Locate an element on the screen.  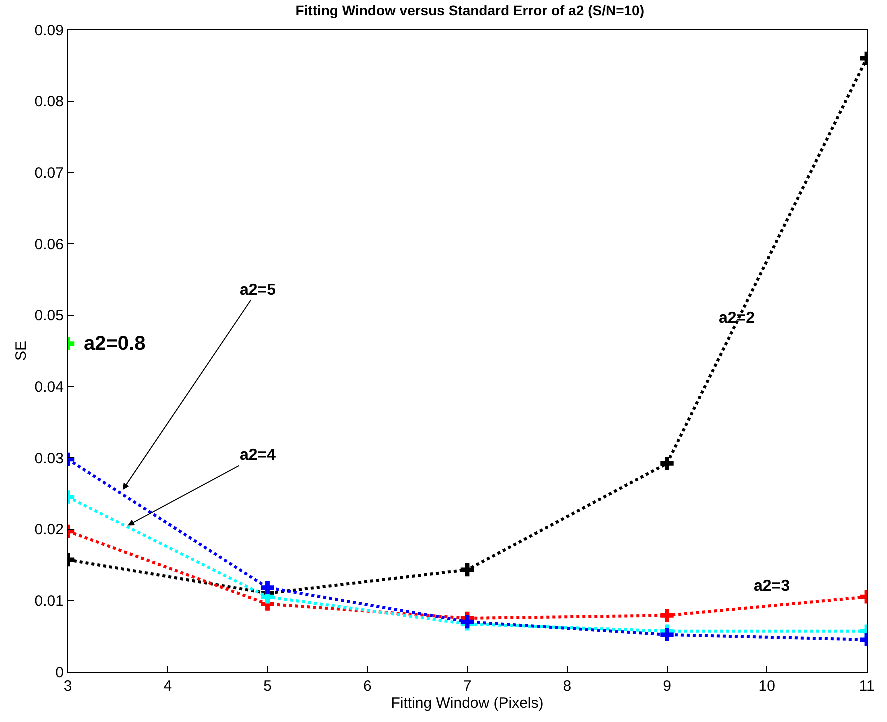
x-tick-label: 3 is located at coordinates (68, 686).